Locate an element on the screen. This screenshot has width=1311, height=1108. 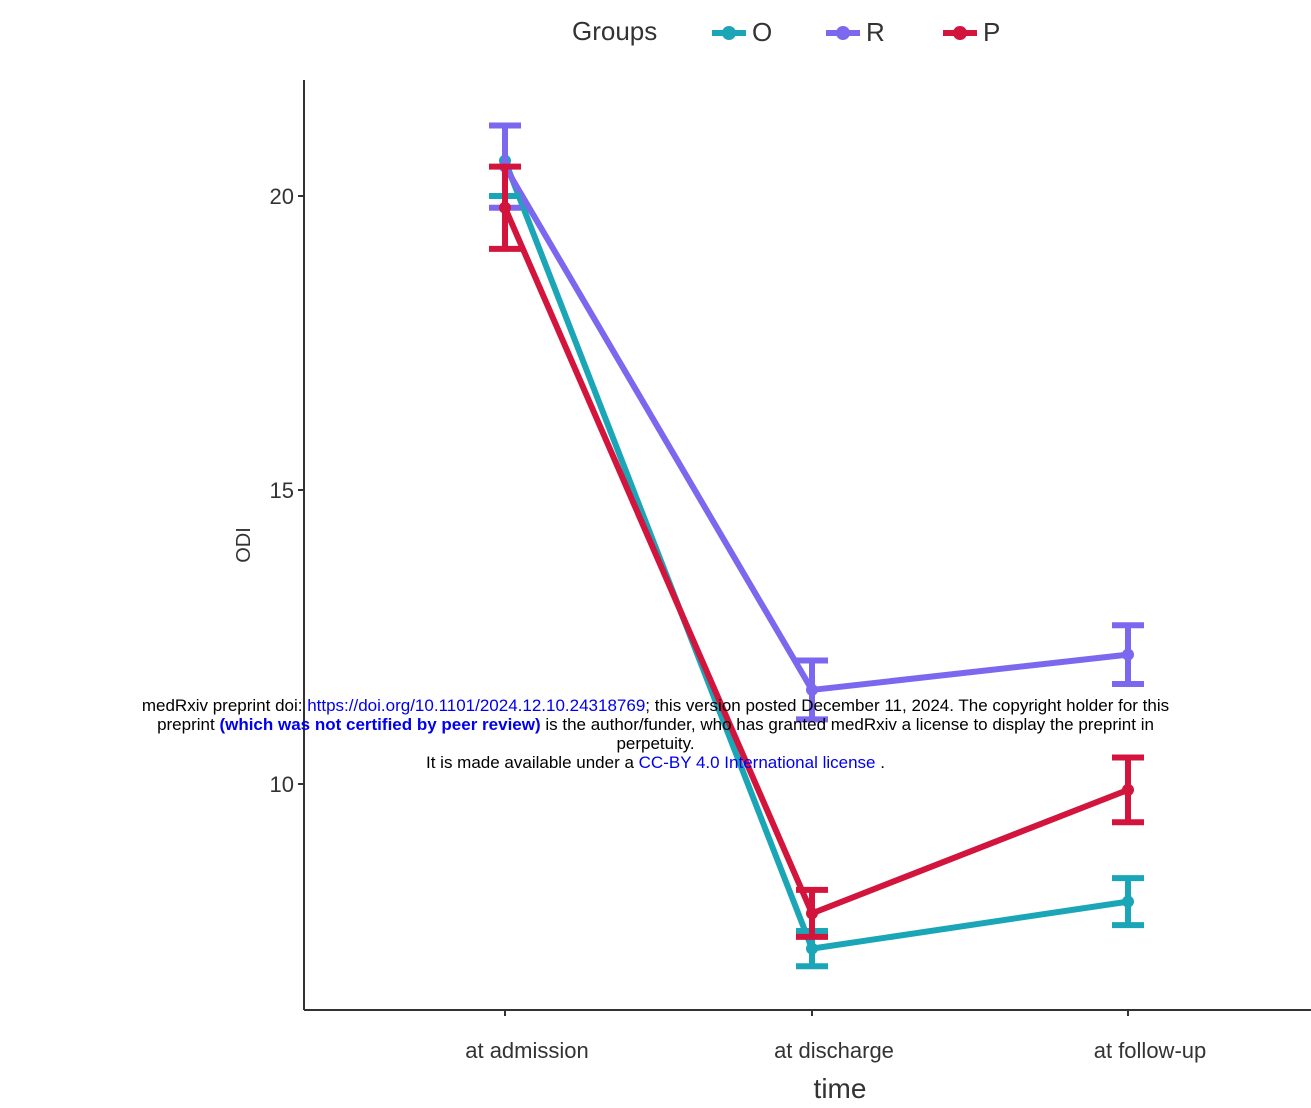
legend-label: P is located at coordinates (991, 32).